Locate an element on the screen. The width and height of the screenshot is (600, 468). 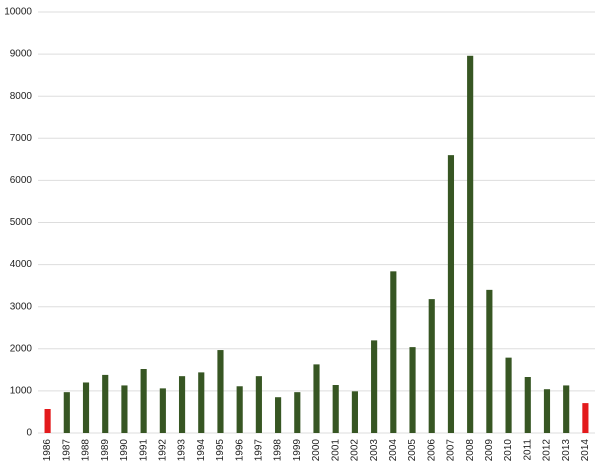
x-tick-label: 1996 is located at coordinates (239, 450).